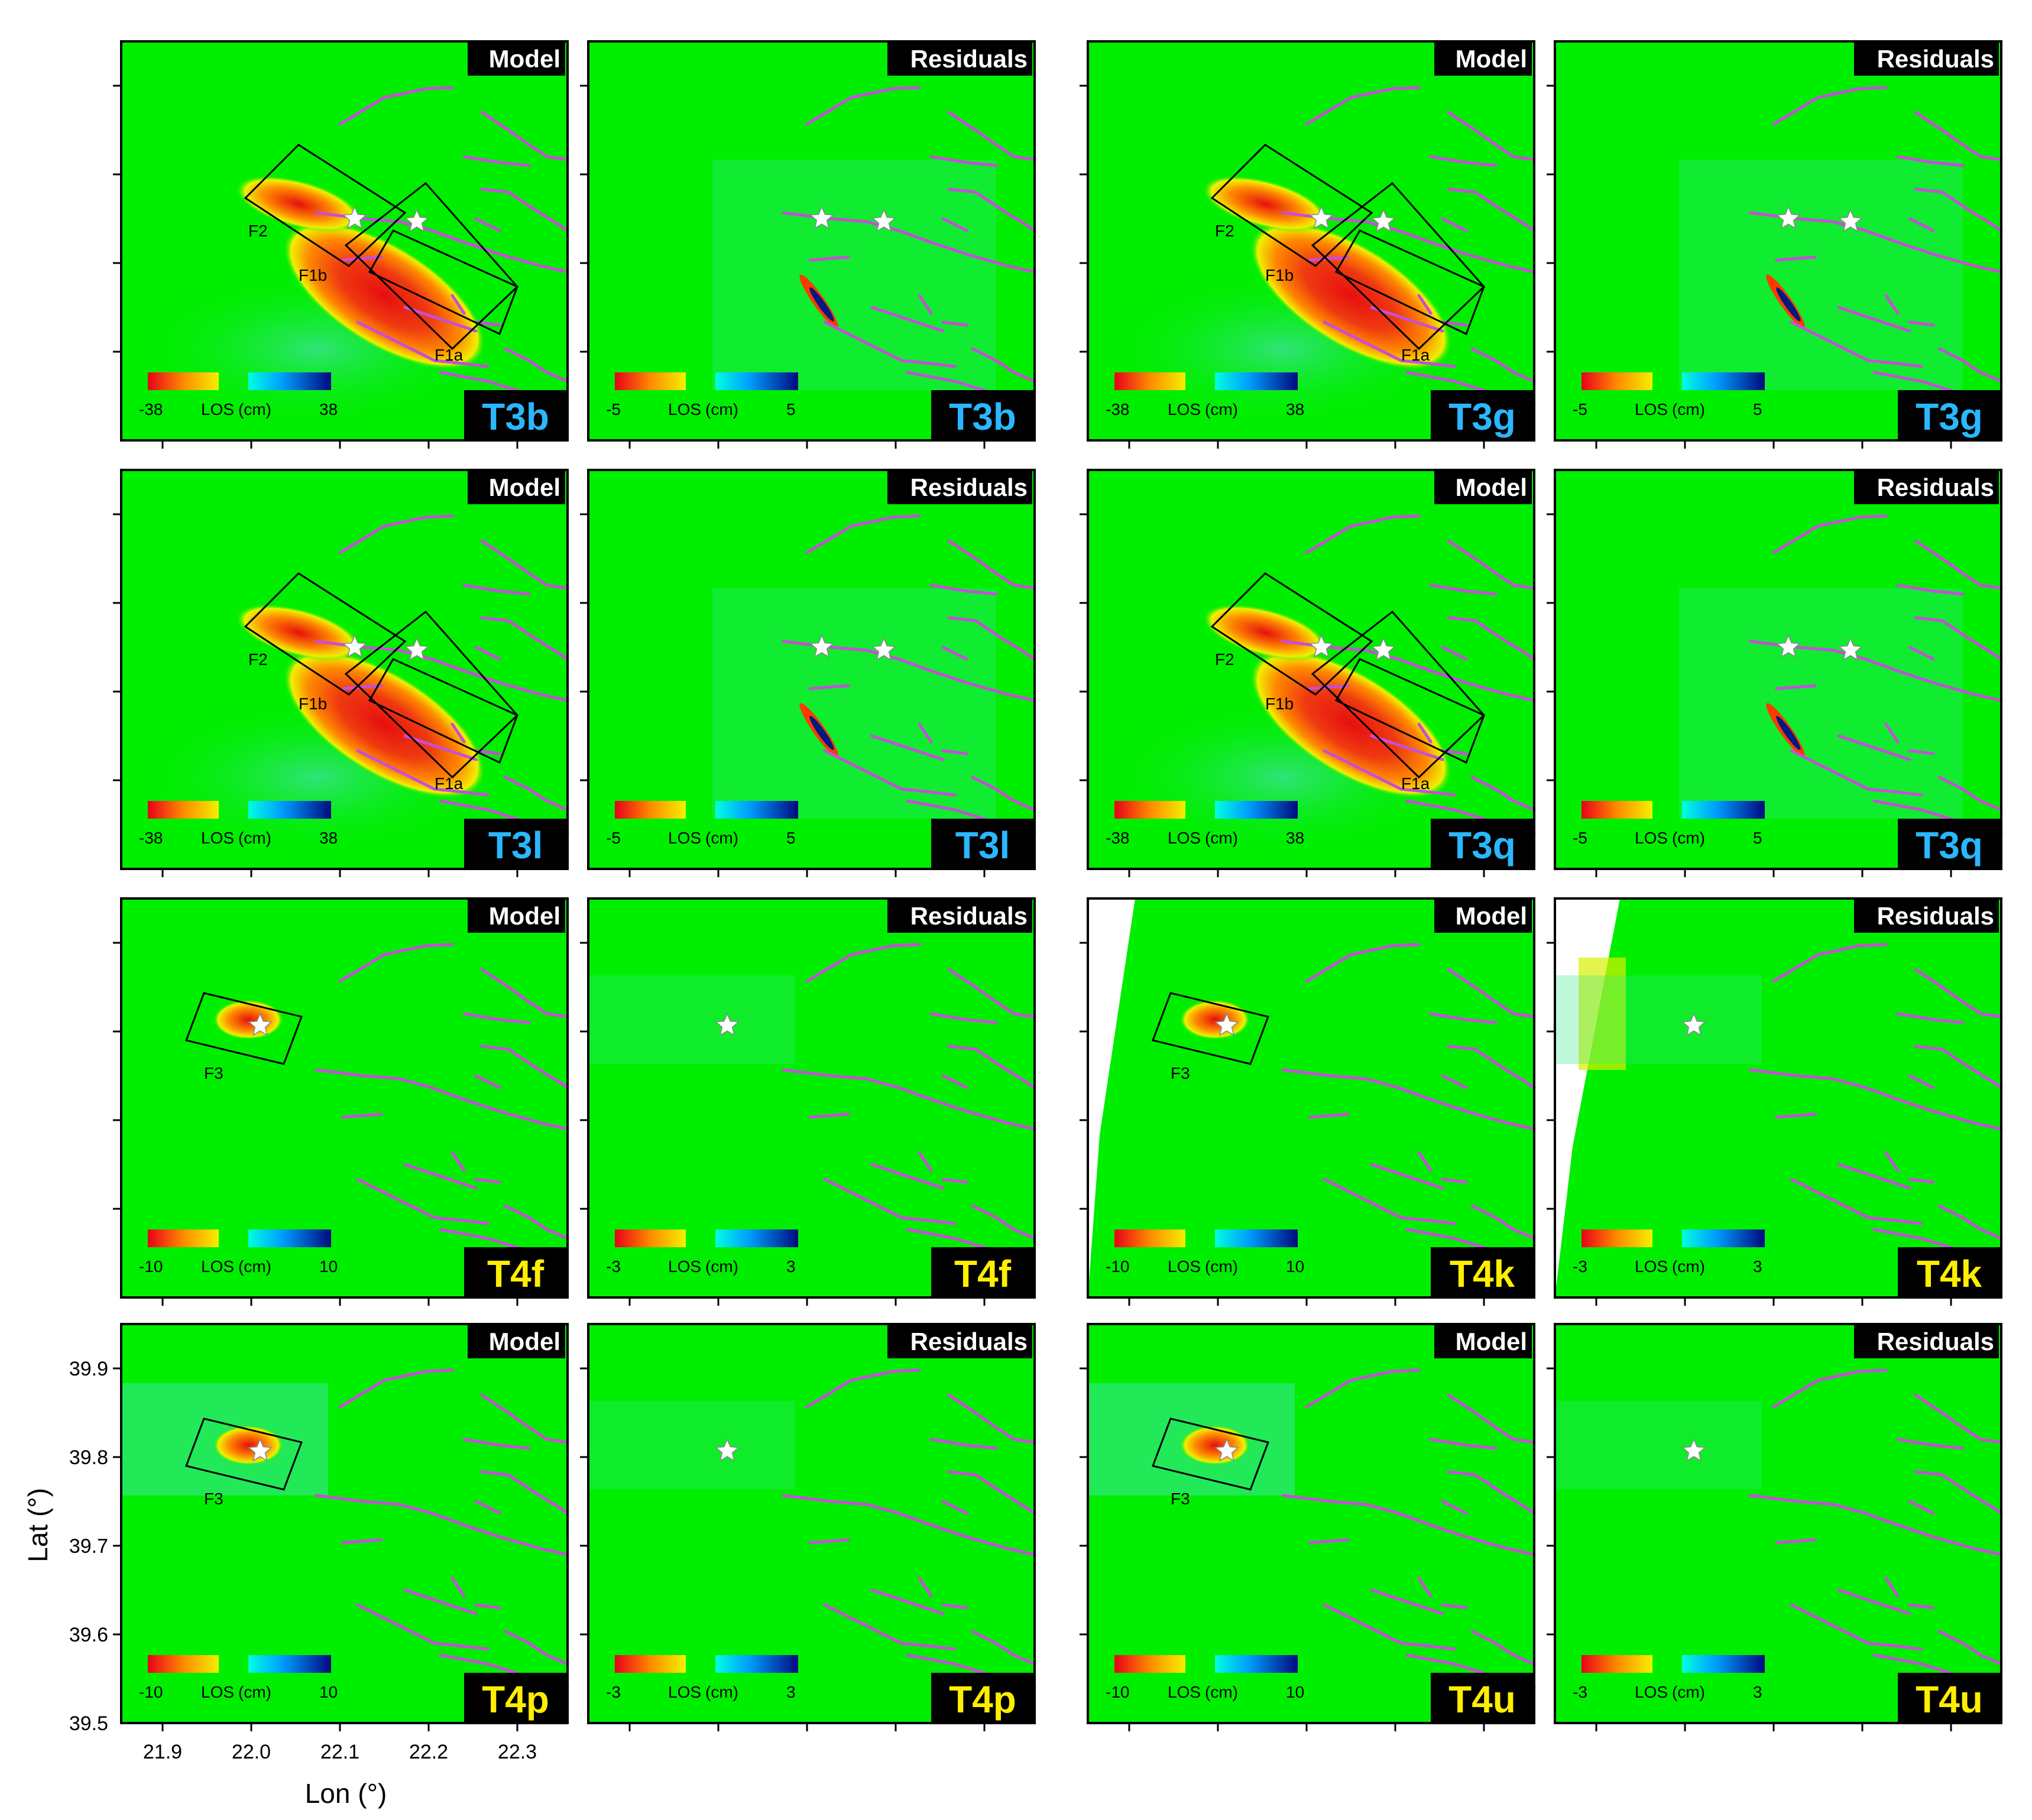  I want to click on colorbar-max-label: 5, so click(791, 838).